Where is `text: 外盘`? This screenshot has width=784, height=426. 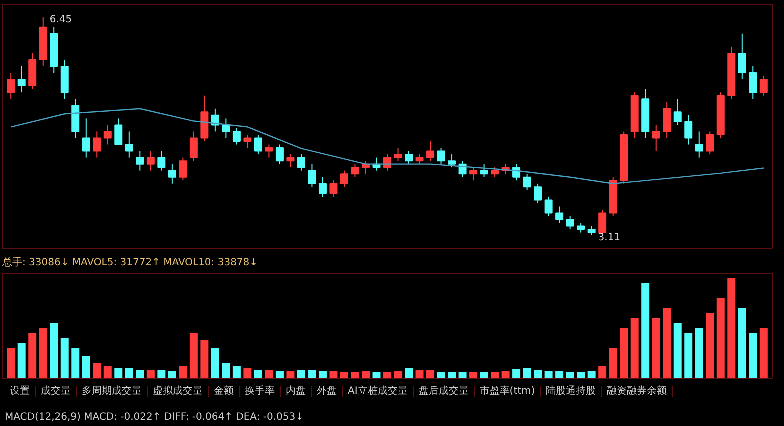 text: 外盘 is located at coordinates (327, 391).